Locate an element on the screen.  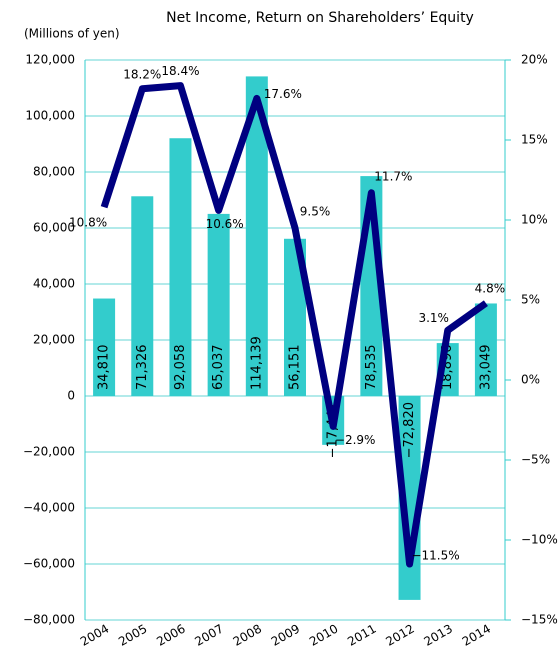
x-tick-label: 2006 is located at coordinates (170, 634).